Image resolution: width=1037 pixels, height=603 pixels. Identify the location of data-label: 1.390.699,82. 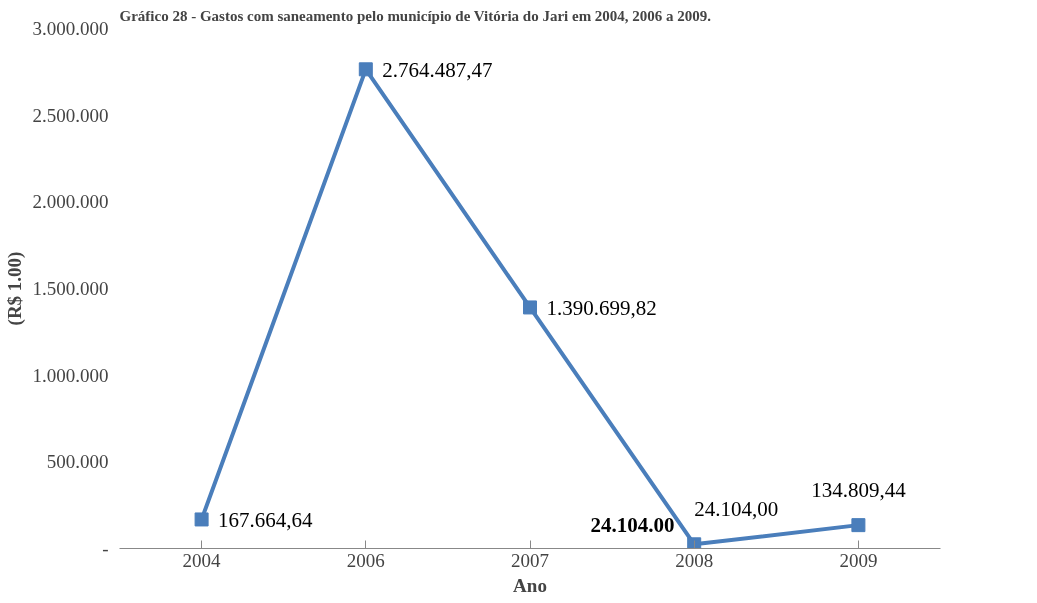
(601, 308).